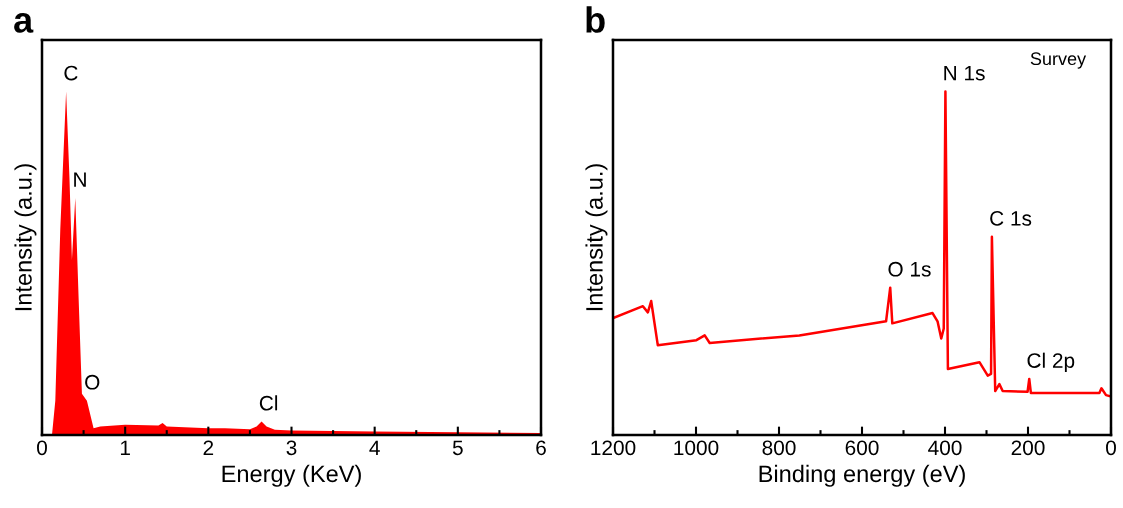  What do you see at coordinates (71, 73) in the screenshot?
I see `annotation: C` at bounding box center [71, 73].